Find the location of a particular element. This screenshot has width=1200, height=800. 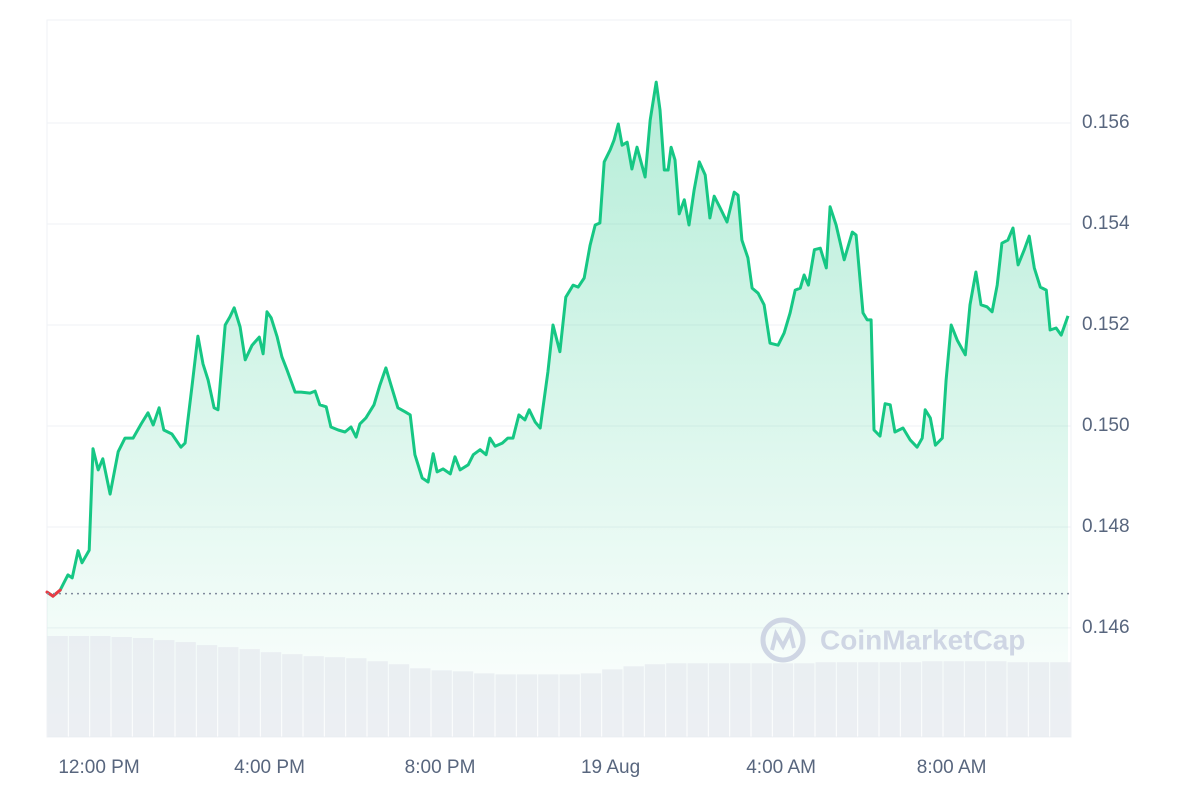

below-open-segment is located at coordinates (56, 593).